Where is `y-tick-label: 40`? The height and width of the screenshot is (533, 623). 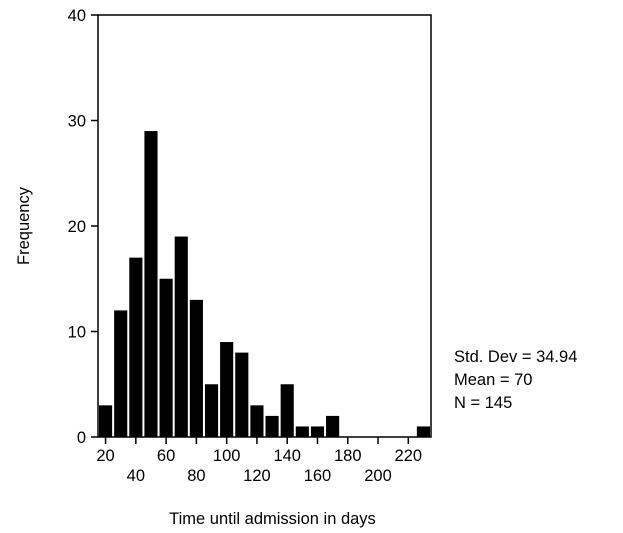
y-tick-label: 40 is located at coordinates (77, 16).